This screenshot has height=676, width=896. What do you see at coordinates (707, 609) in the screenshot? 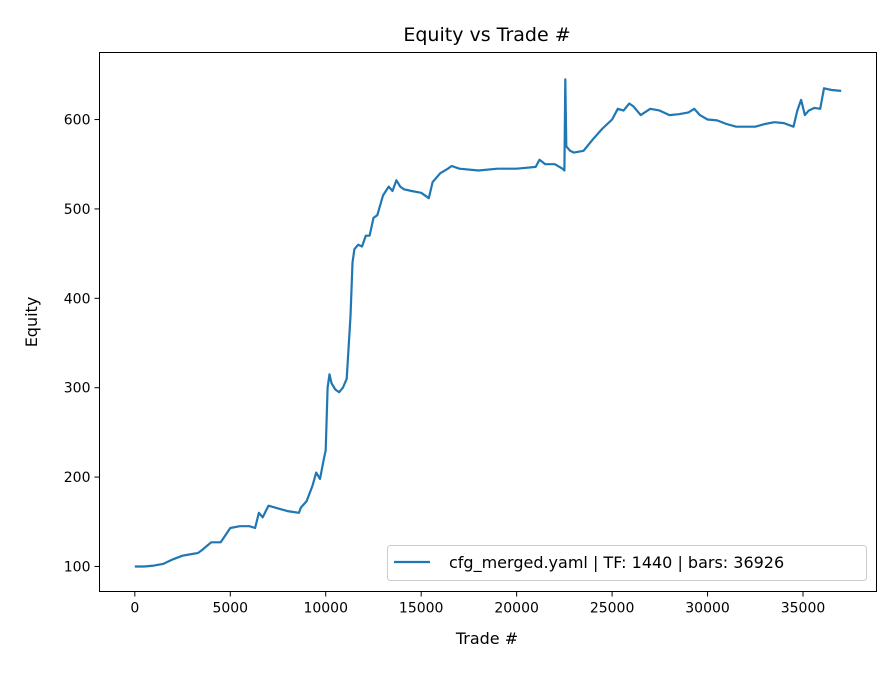
I see `x-tick-label: 30000` at bounding box center [707, 609].